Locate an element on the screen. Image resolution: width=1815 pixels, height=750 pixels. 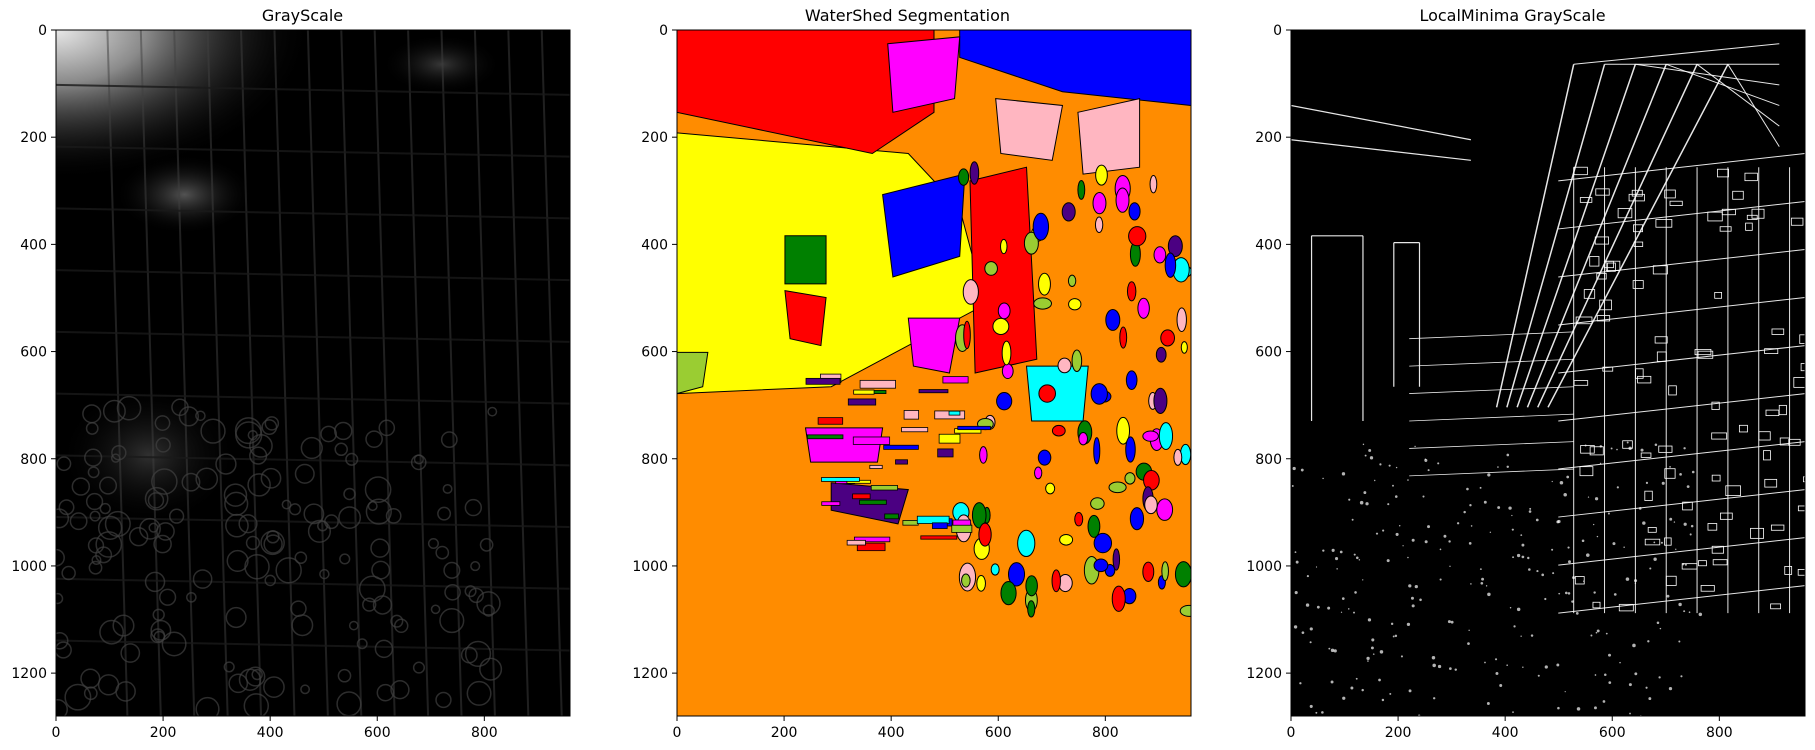
panel-title-localminima: LocalMinima GrayScale is located at coordinates (1512, 15).